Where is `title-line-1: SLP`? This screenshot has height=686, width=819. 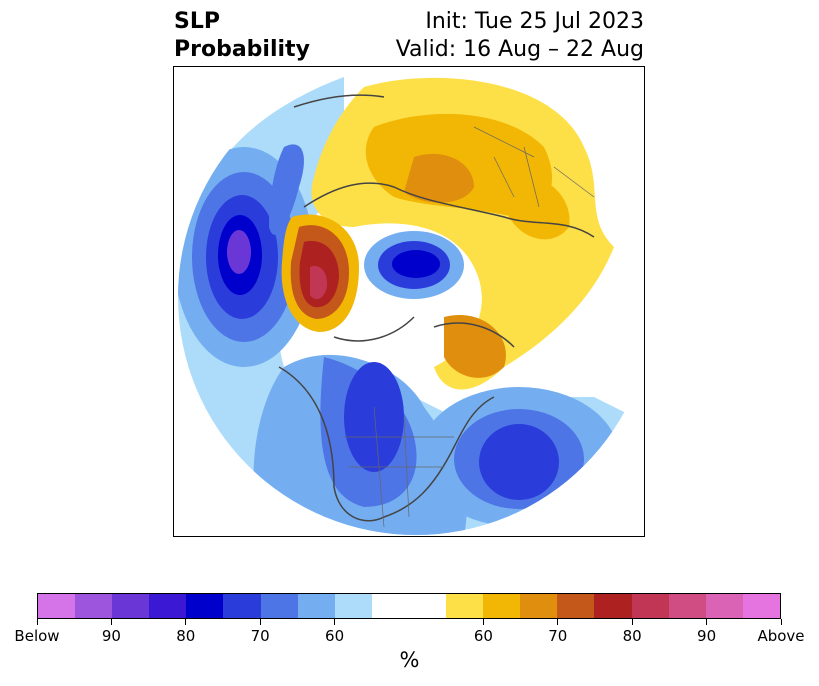 title-line-1: SLP is located at coordinates (197, 21).